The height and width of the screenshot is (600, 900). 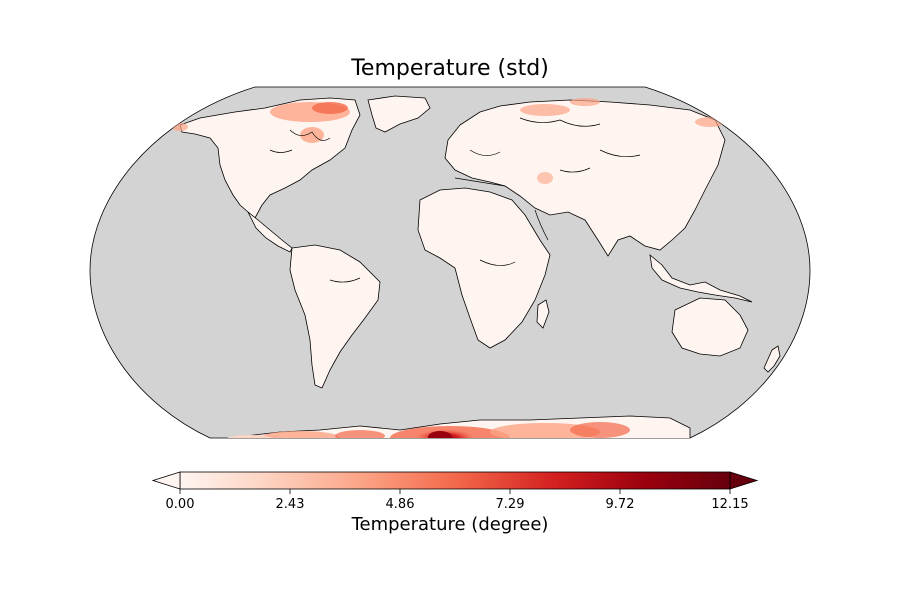 I want to click on land-eurasia, so click(x=585, y=178).